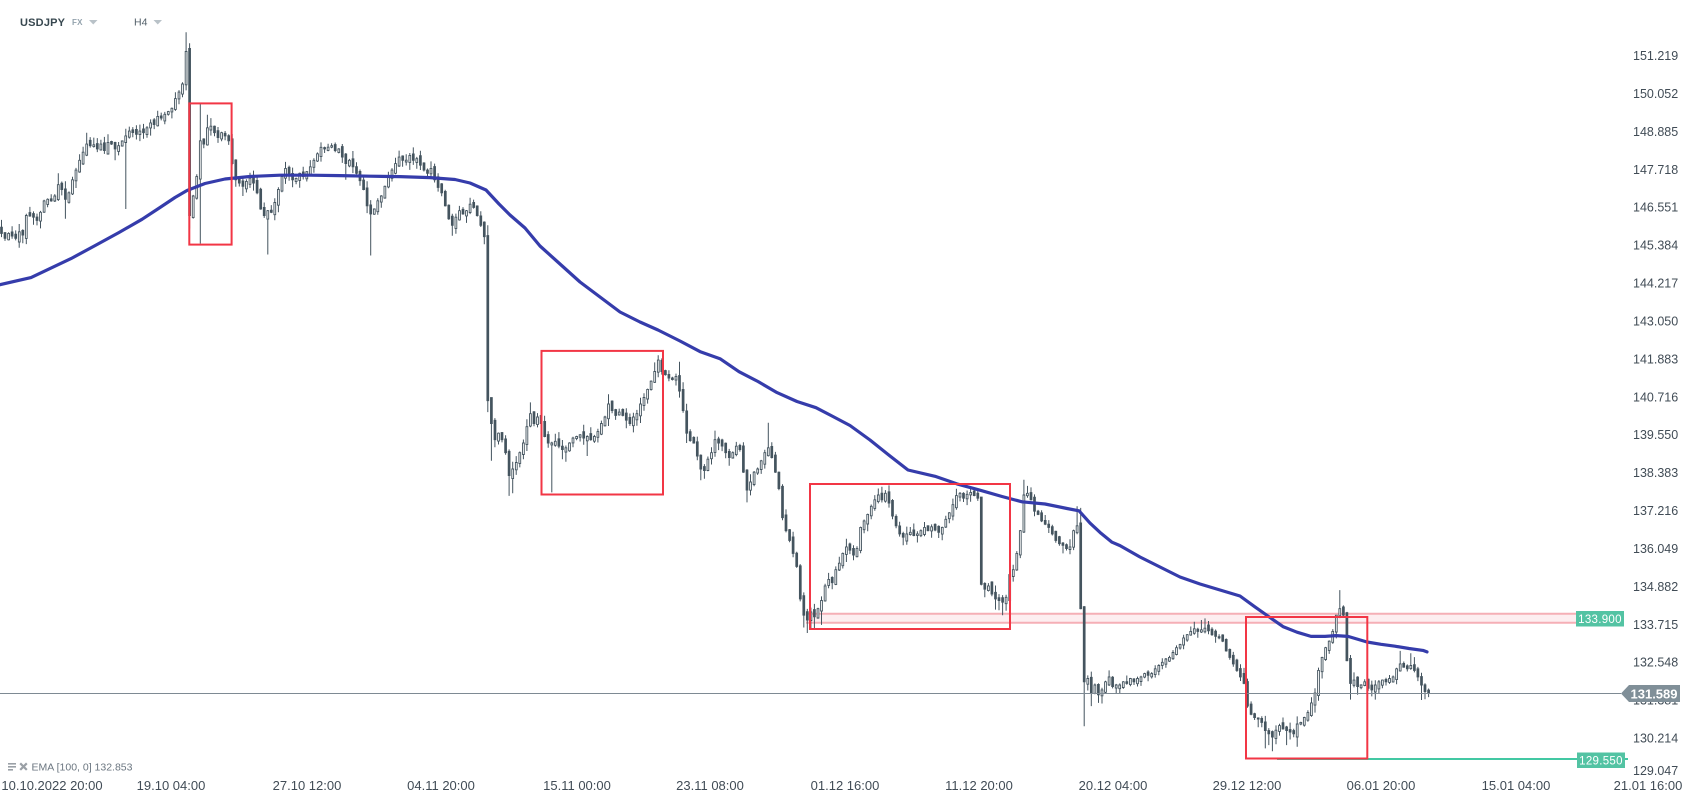  I want to click on svg-text: 133.900, so click(1600, 620).